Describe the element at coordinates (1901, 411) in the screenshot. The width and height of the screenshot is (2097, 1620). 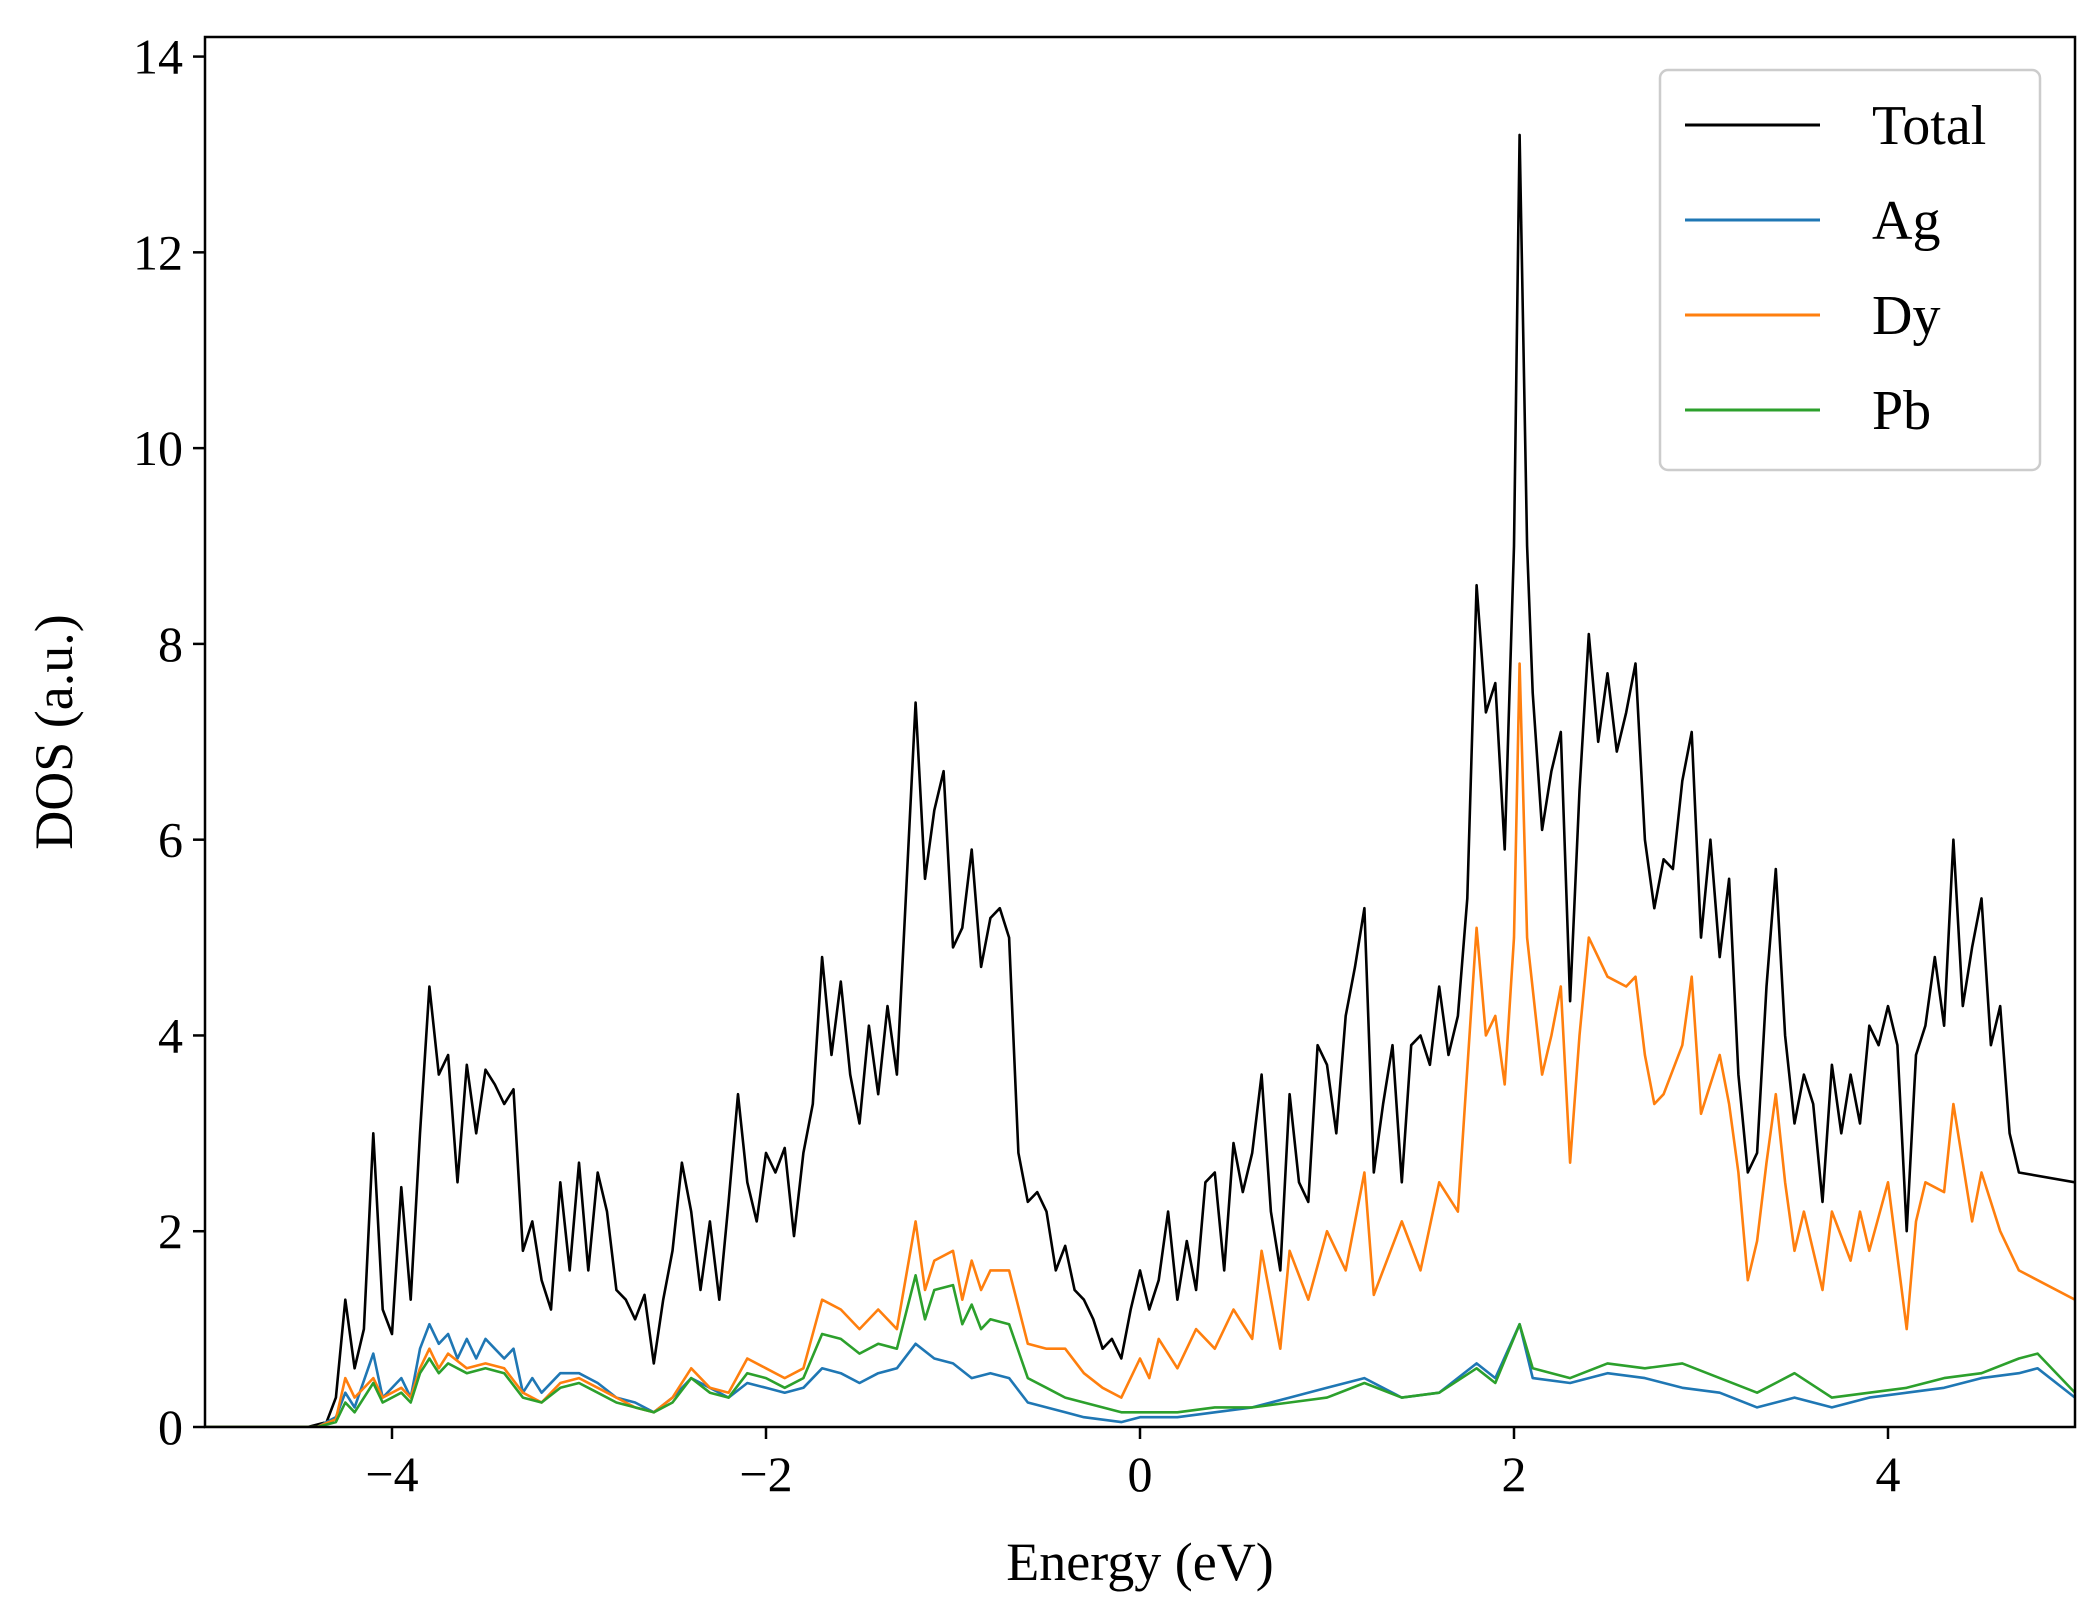
I see `legend-label-pb: Pb` at that location.